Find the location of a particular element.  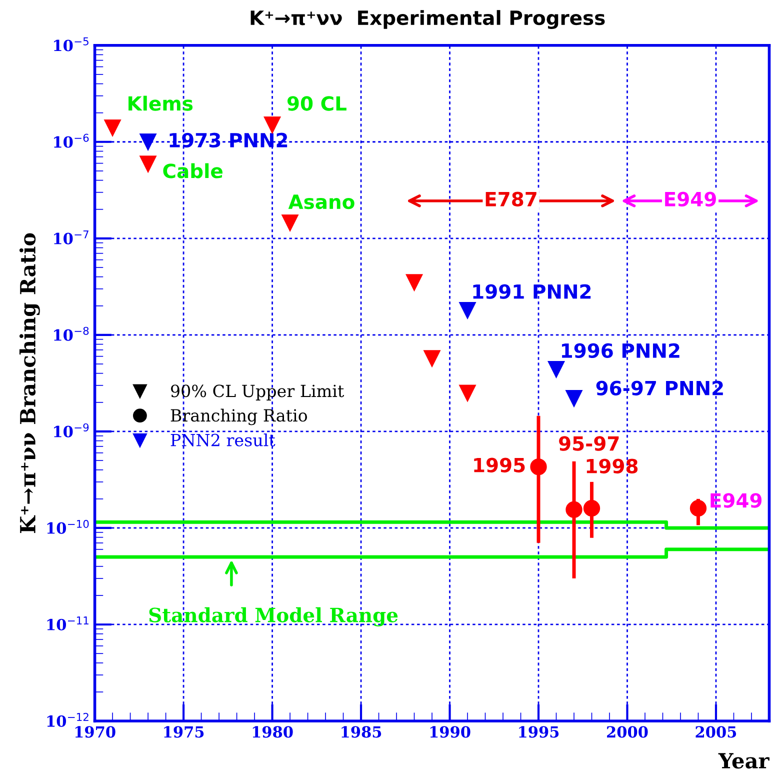

y-tick-label: 10$^{−12}$ is located at coordinates (67, 719).